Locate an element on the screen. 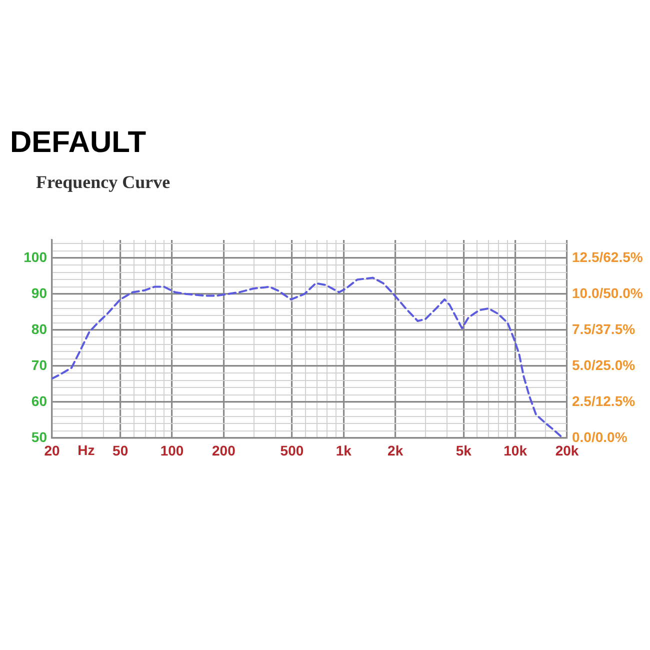 The width and height of the screenshot is (650, 650). x-tick-label: 20 is located at coordinates (52, 450).